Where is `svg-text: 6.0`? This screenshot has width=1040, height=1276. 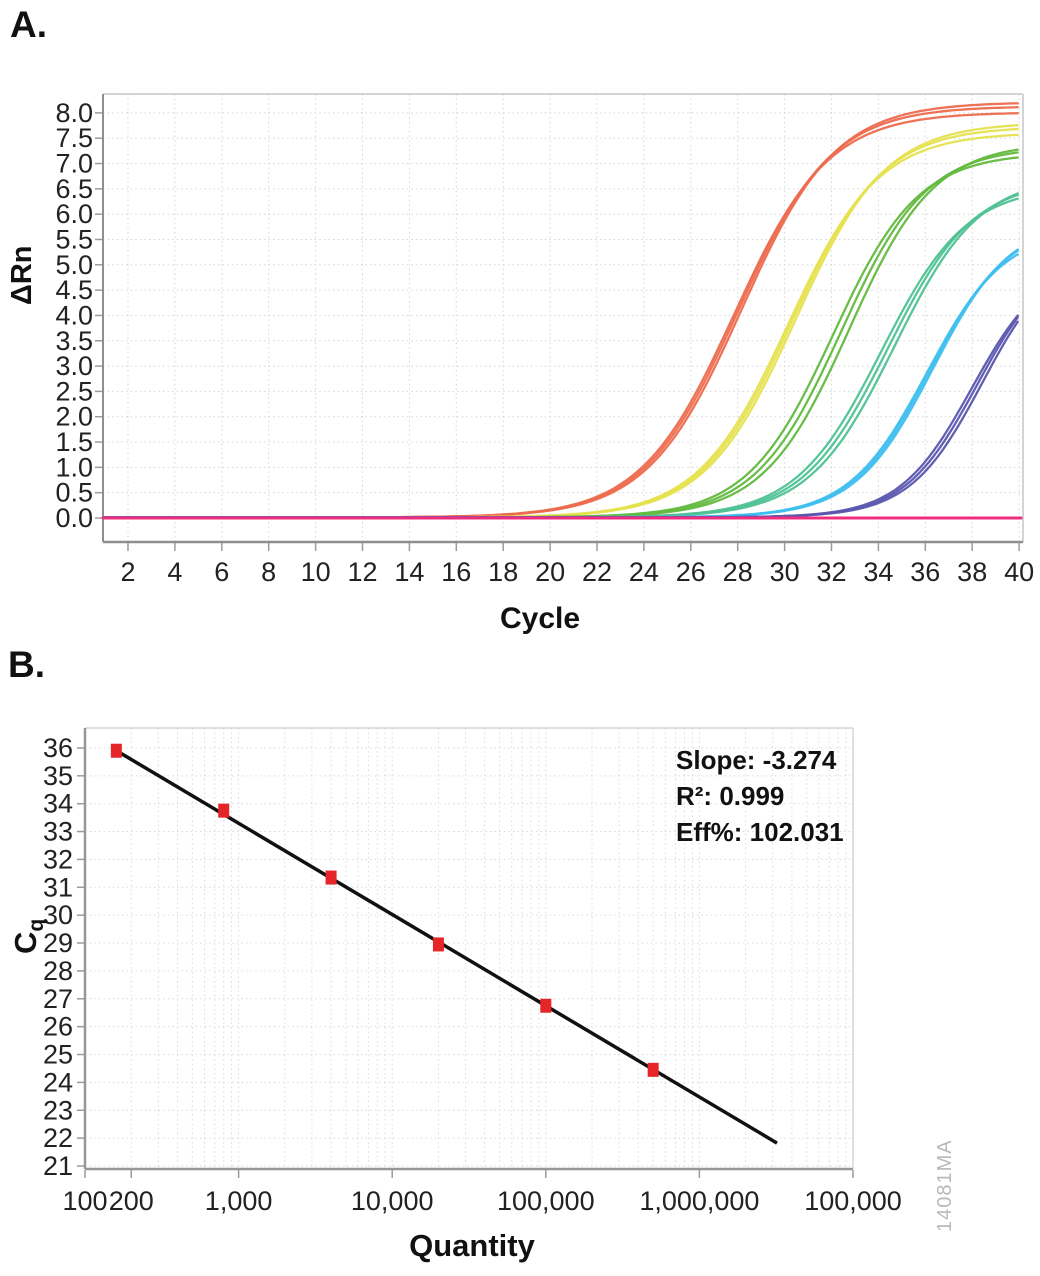
svg-text: 6.0 is located at coordinates (74, 214).